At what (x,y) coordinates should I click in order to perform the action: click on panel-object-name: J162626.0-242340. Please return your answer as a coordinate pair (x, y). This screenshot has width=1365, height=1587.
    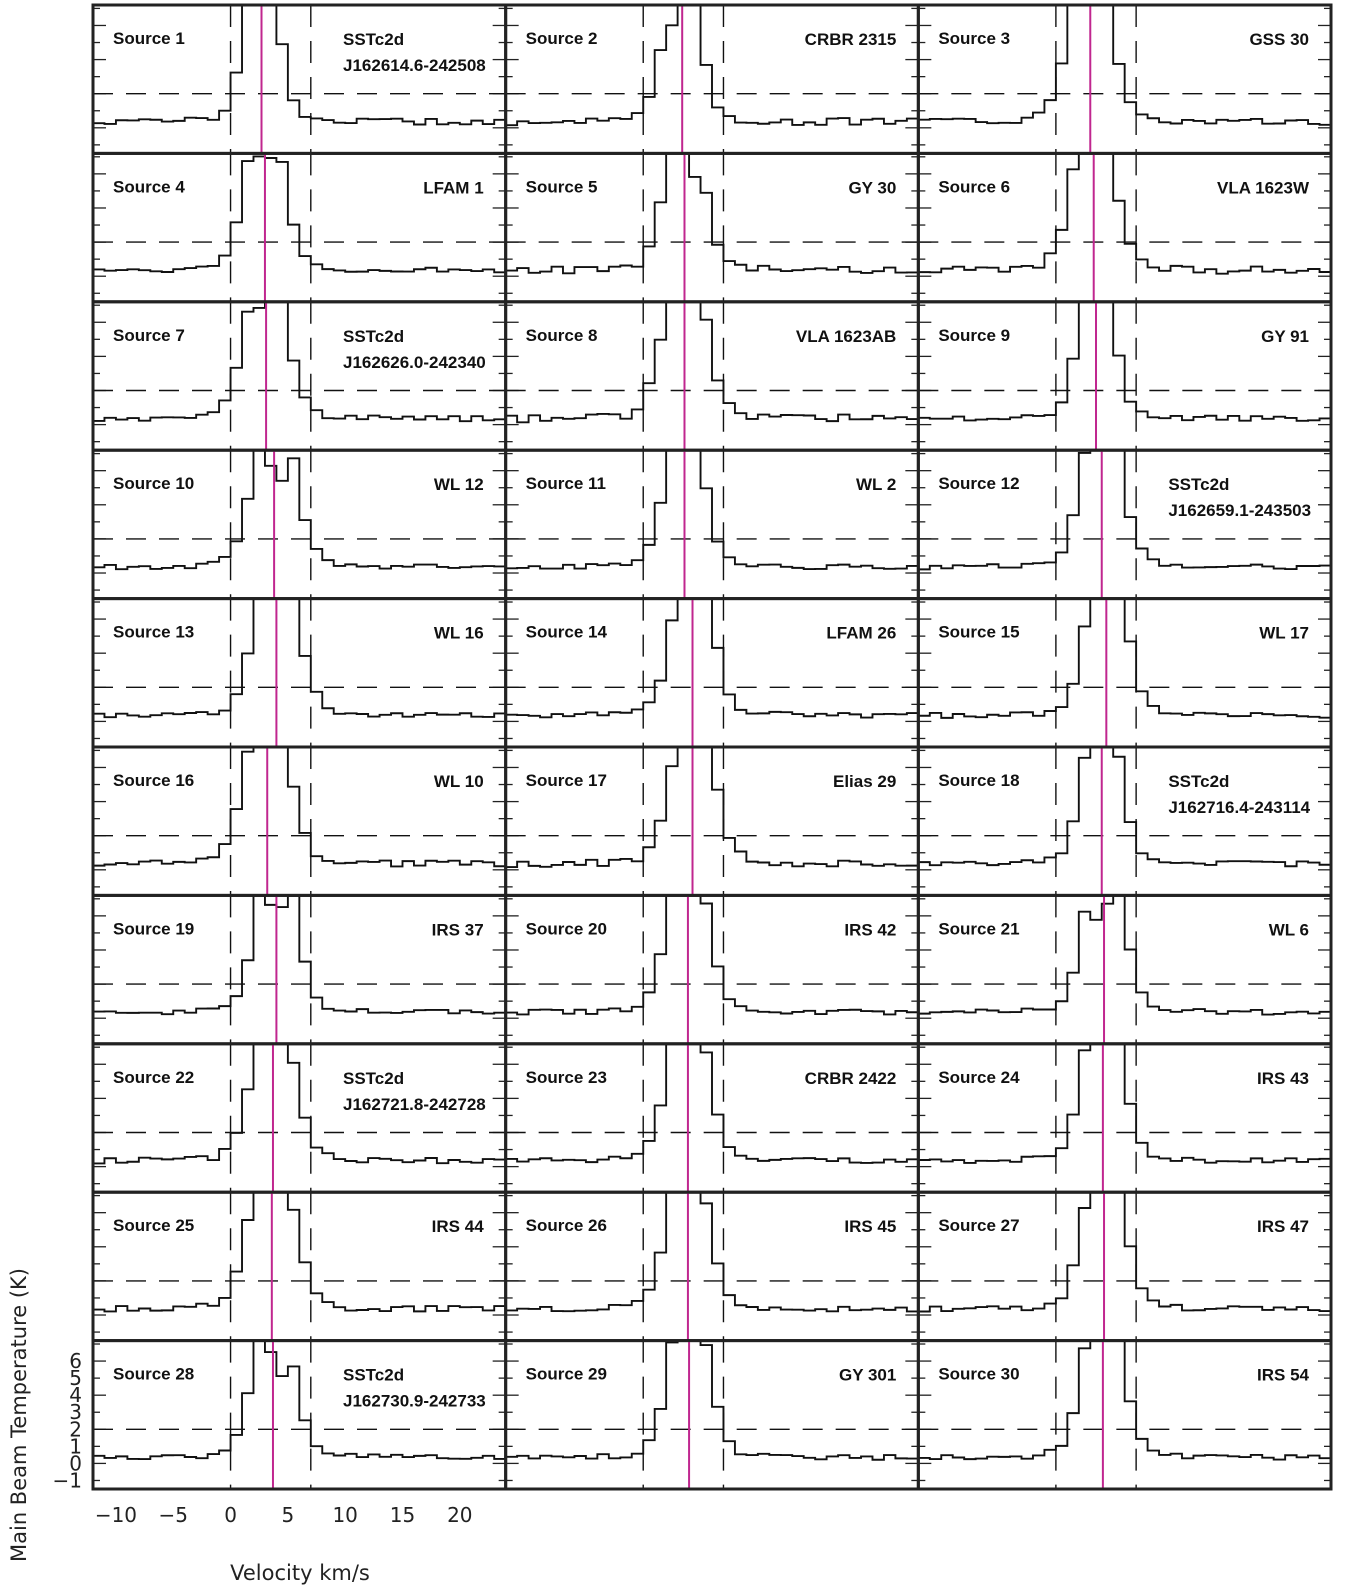
    Looking at the image, I should click on (414, 362).